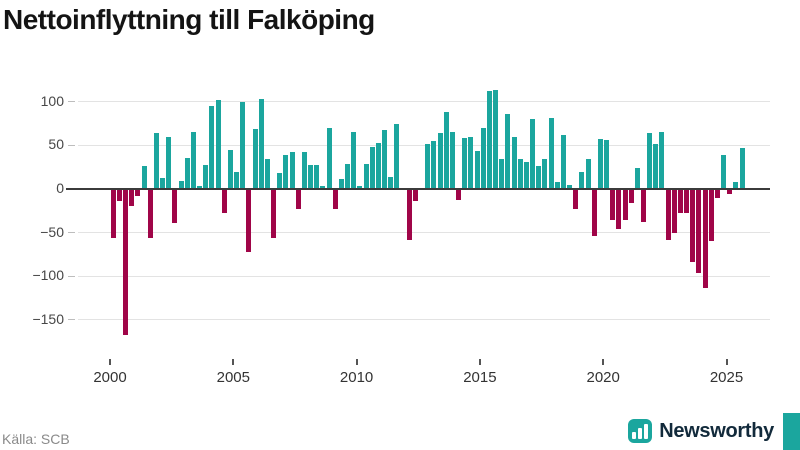 This screenshot has width=800, height=450. Describe the element at coordinates (261, 144) in the screenshot. I see `bar-2006-Q1` at that location.